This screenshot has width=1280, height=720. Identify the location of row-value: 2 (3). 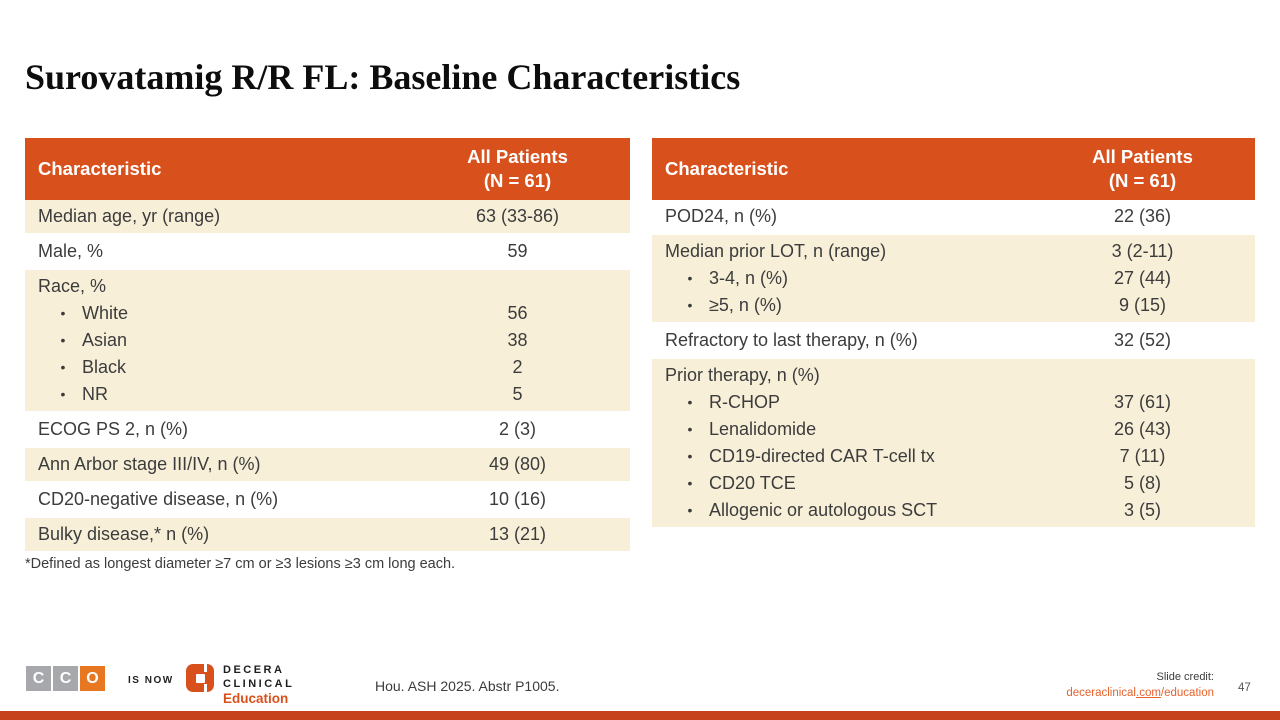
(517, 429).